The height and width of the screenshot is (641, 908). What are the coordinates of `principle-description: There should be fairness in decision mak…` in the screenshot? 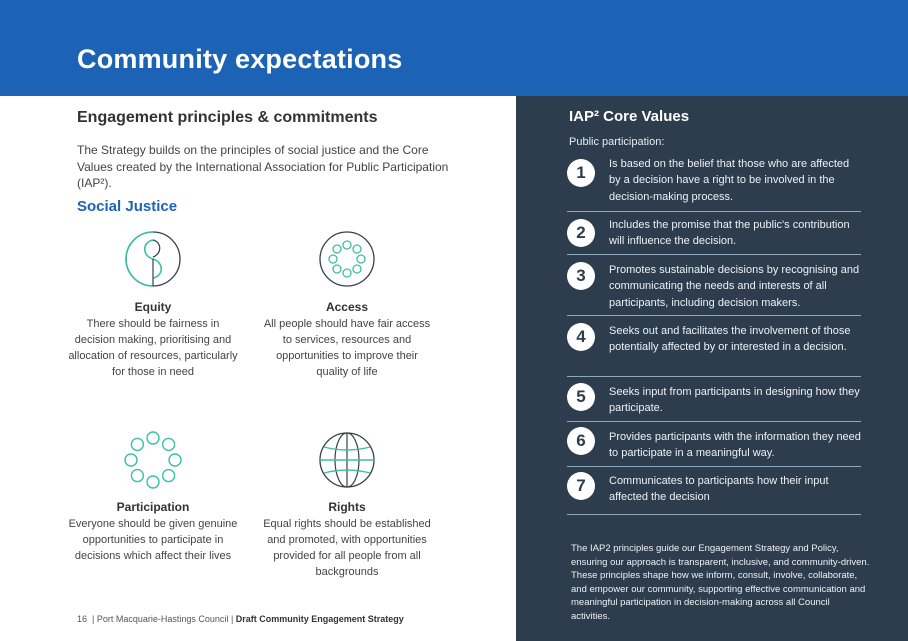 It's located at (153, 348).